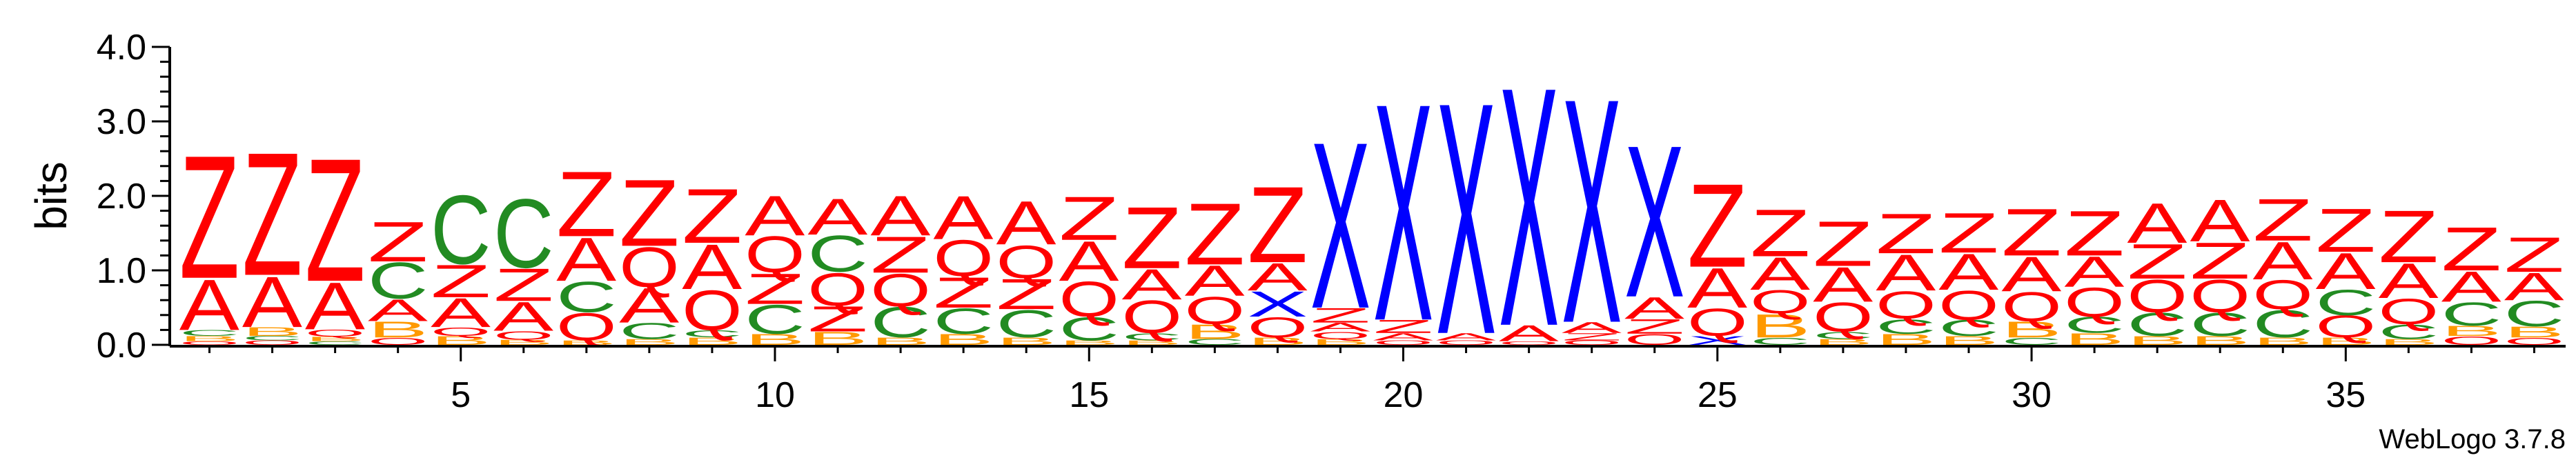  Describe the element at coordinates (649, 213) in the screenshot. I see `glyph-z-pos-8: Z` at that location.